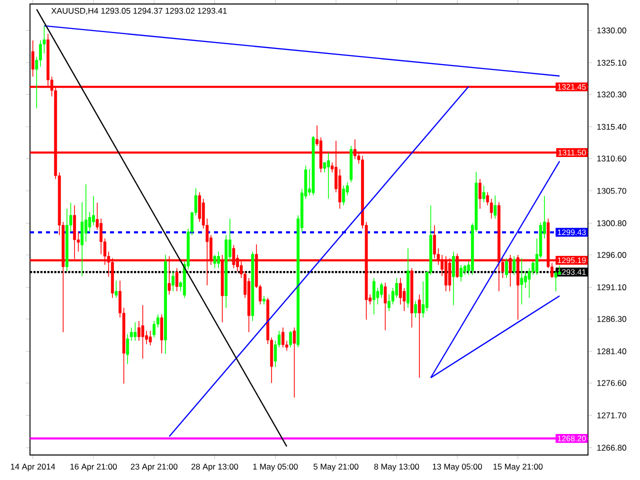 Image resolution: width=640 pixels, height=480 pixels. What do you see at coordinates (611, 159) in the screenshot?
I see `y-tick-label: 1310.60` at bounding box center [611, 159].